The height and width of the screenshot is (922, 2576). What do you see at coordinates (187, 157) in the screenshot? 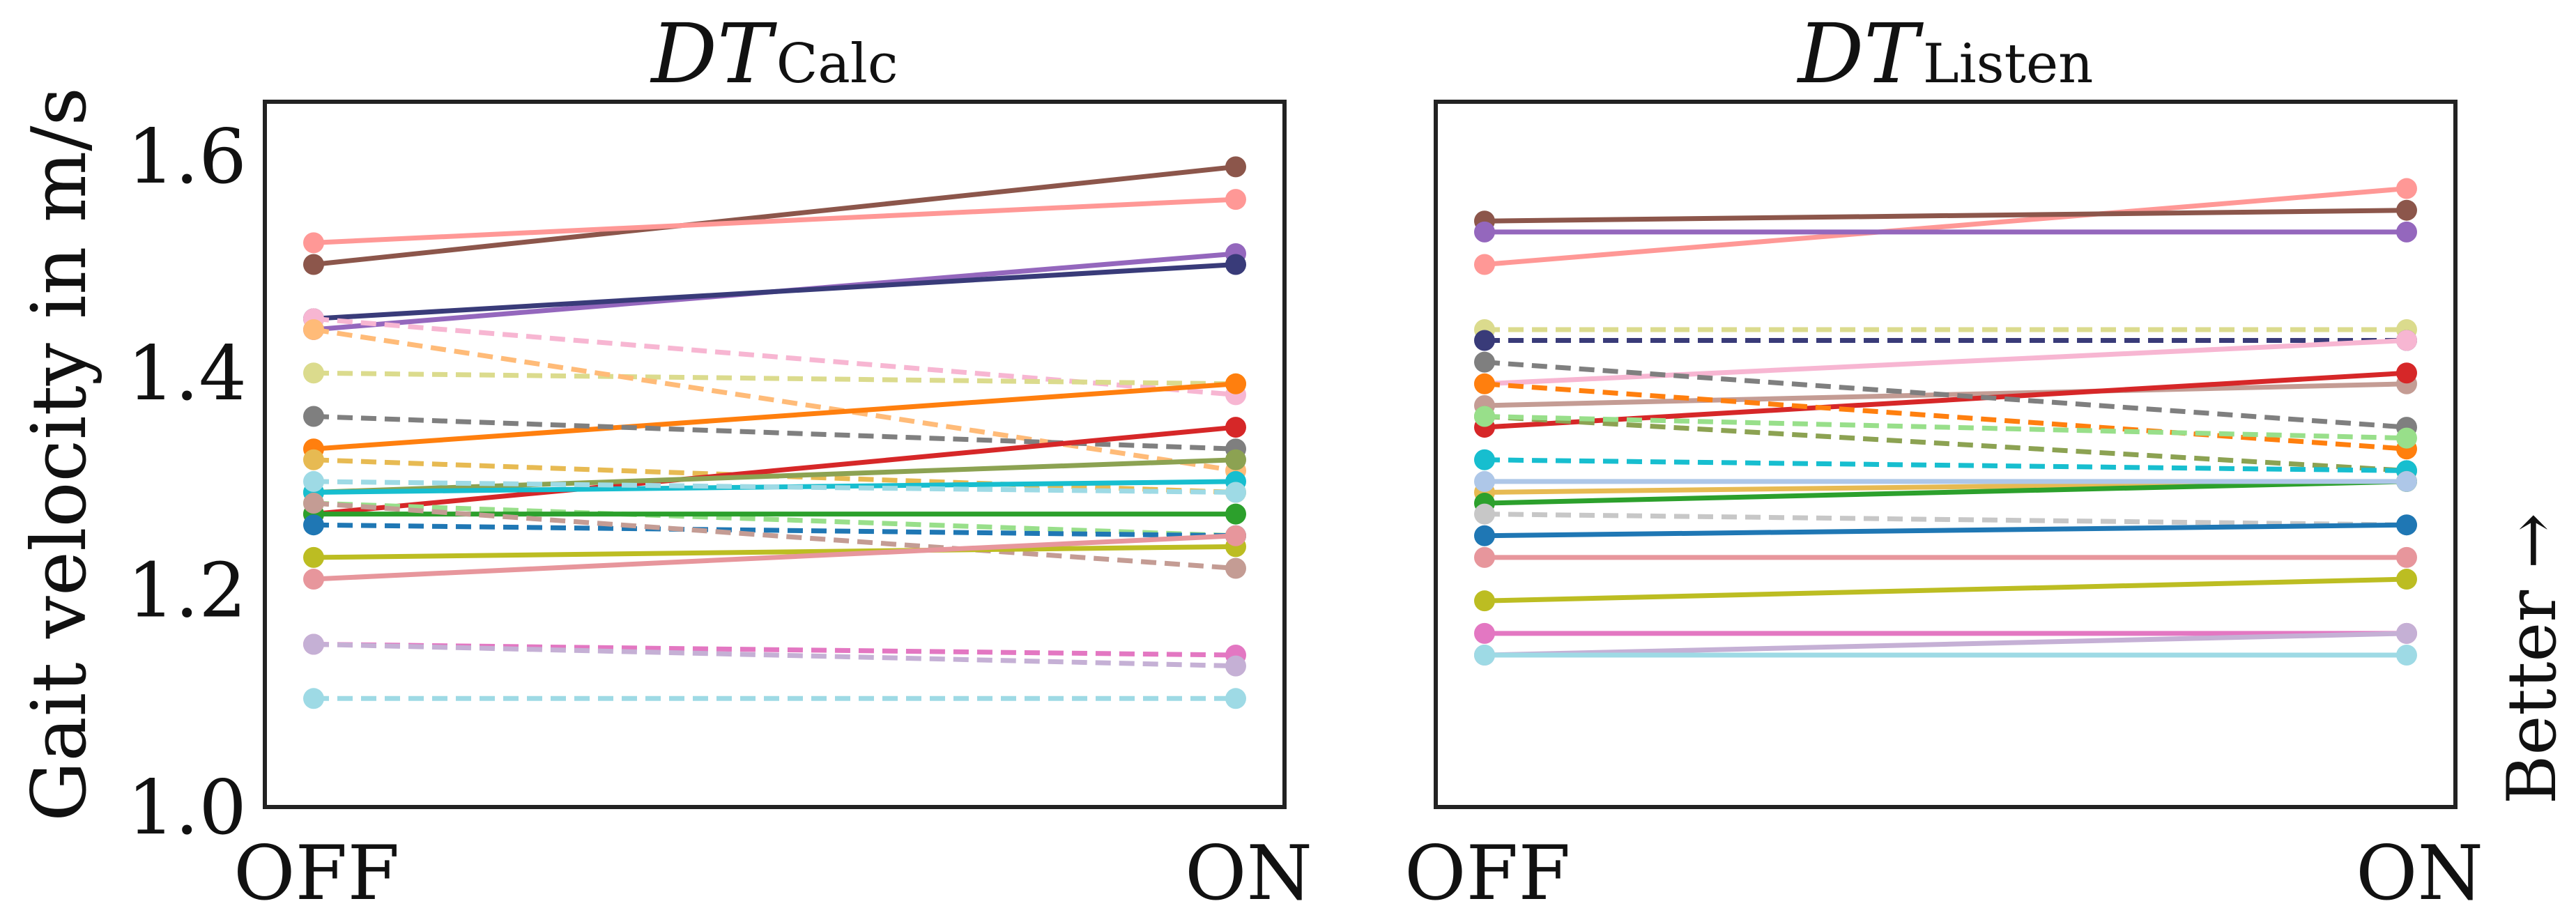
I see `y-tick-label: 1.6` at bounding box center [187, 157].